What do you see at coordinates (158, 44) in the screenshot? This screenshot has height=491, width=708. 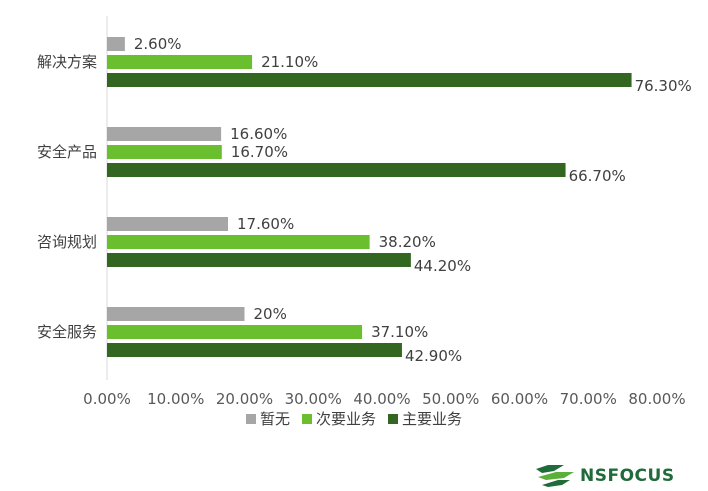 I see `data-label: 2.60%` at bounding box center [158, 44].